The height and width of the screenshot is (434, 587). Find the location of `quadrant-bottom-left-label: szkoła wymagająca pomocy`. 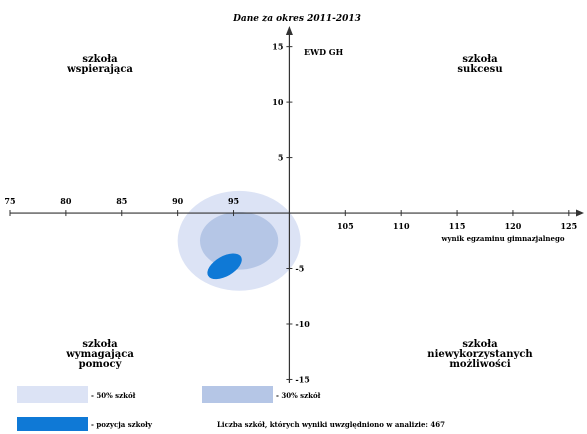

quadrant-bottom-left-label: szkoła wymagająca pomocy is located at coordinates (99, 354).